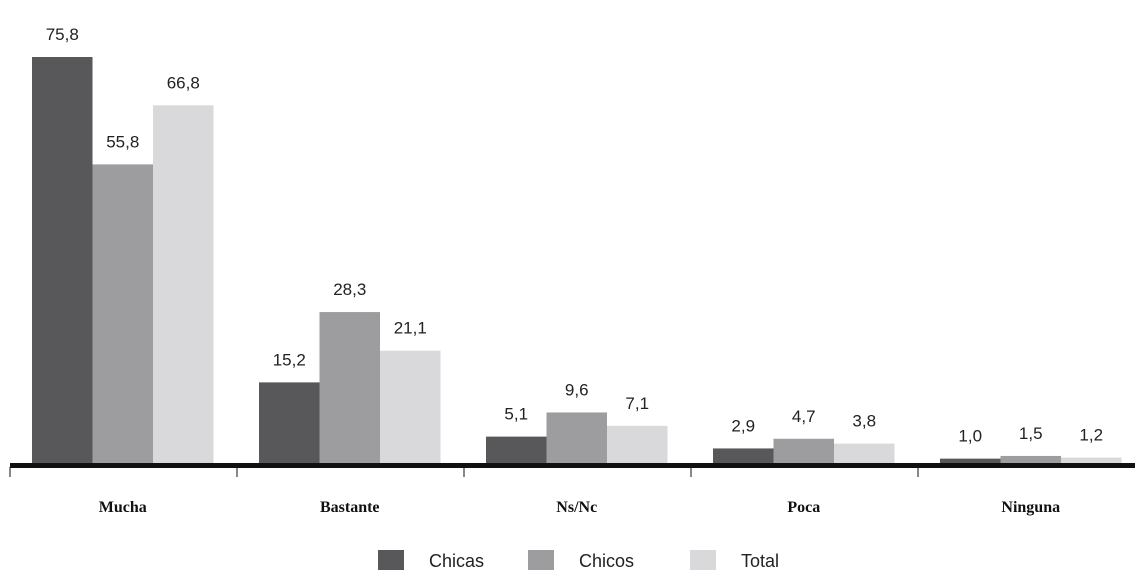  Describe the element at coordinates (576, 438) in the screenshot. I see `bar-chicos-ns-nc` at that location.